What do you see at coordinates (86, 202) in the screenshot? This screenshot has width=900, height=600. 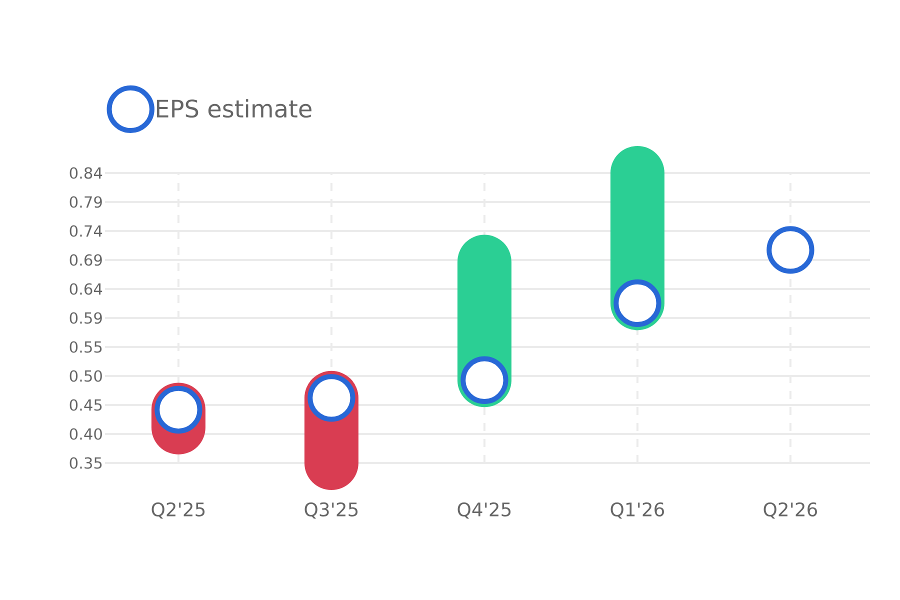 I see `y-tick-label: 0.79` at bounding box center [86, 202].